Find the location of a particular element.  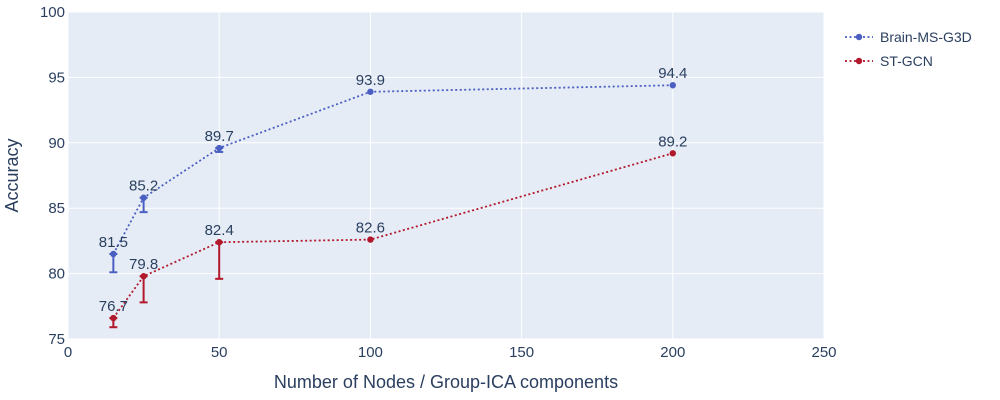

data-label: 93.9 is located at coordinates (370, 80).